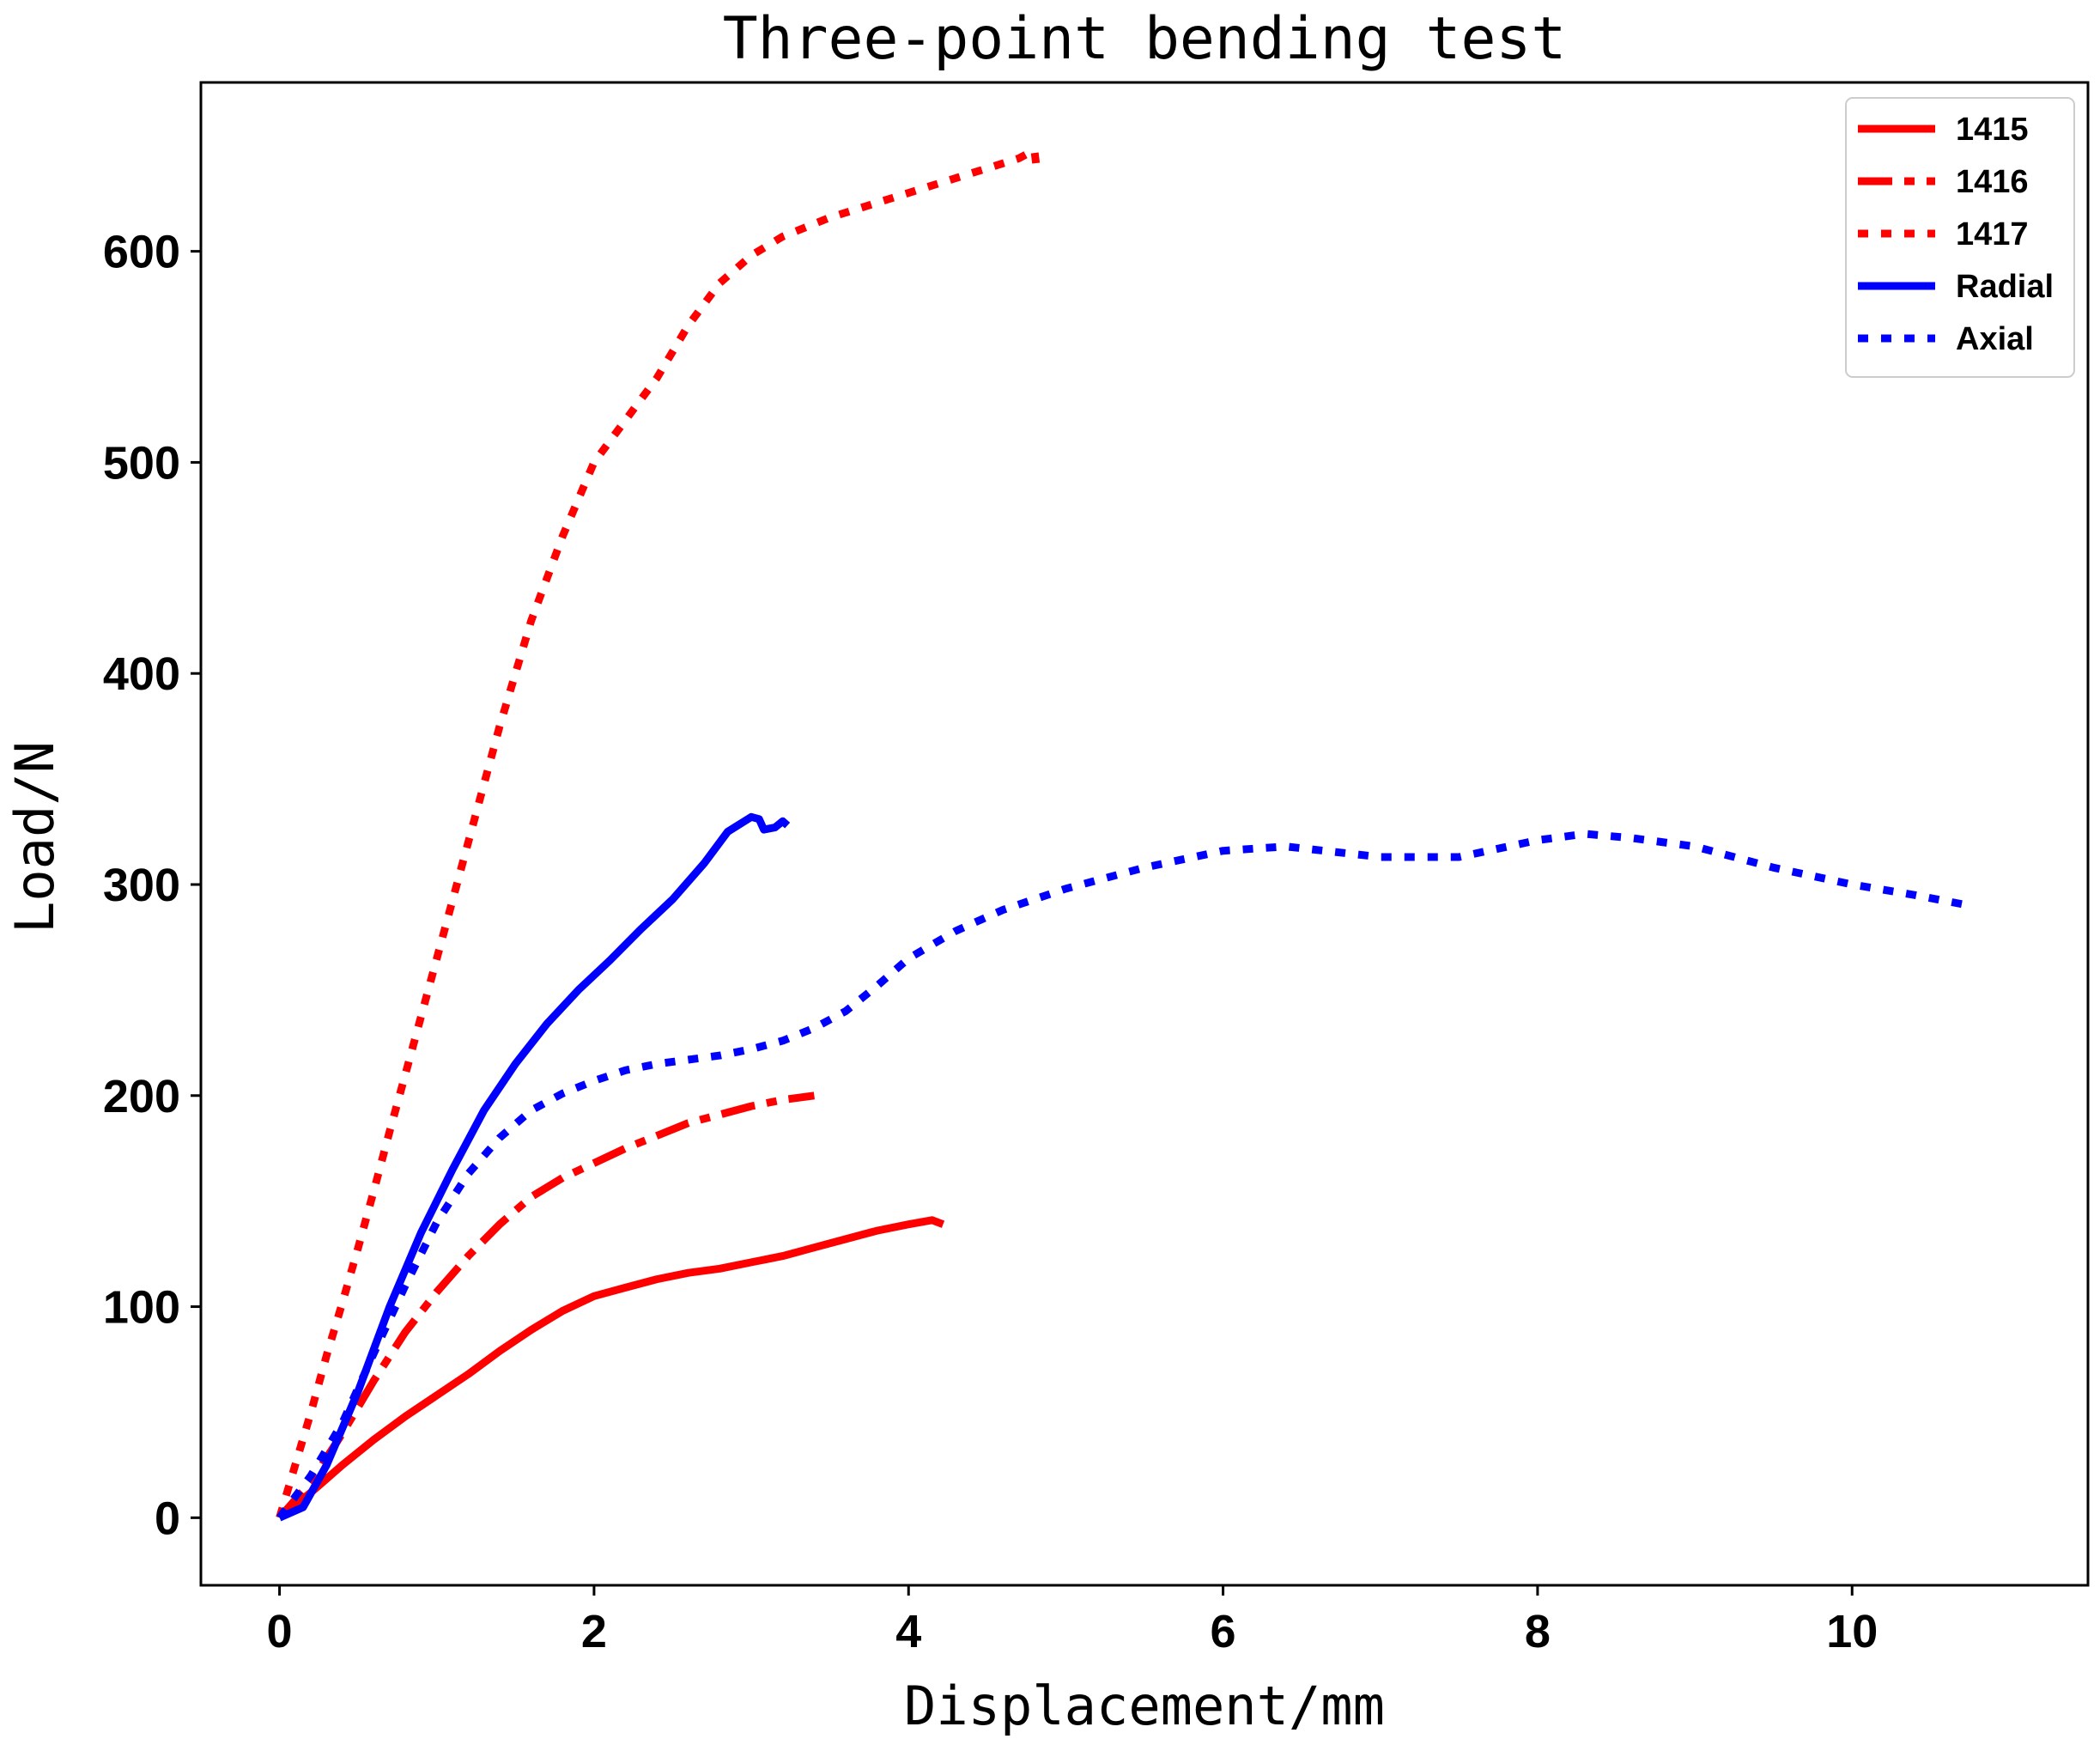 The height and width of the screenshot is (1745, 2100). Describe the element at coordinates (1223, 1631) in the screenshot. I see `x-tick-label: 6` at that location.